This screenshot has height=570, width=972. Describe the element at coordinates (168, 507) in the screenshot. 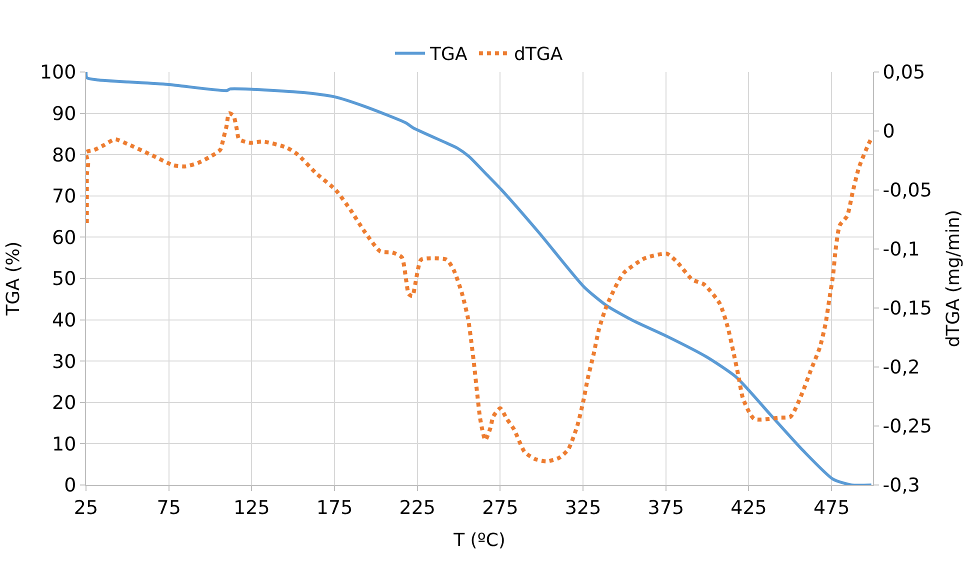

I see `x-tick-label: 75` at that location.